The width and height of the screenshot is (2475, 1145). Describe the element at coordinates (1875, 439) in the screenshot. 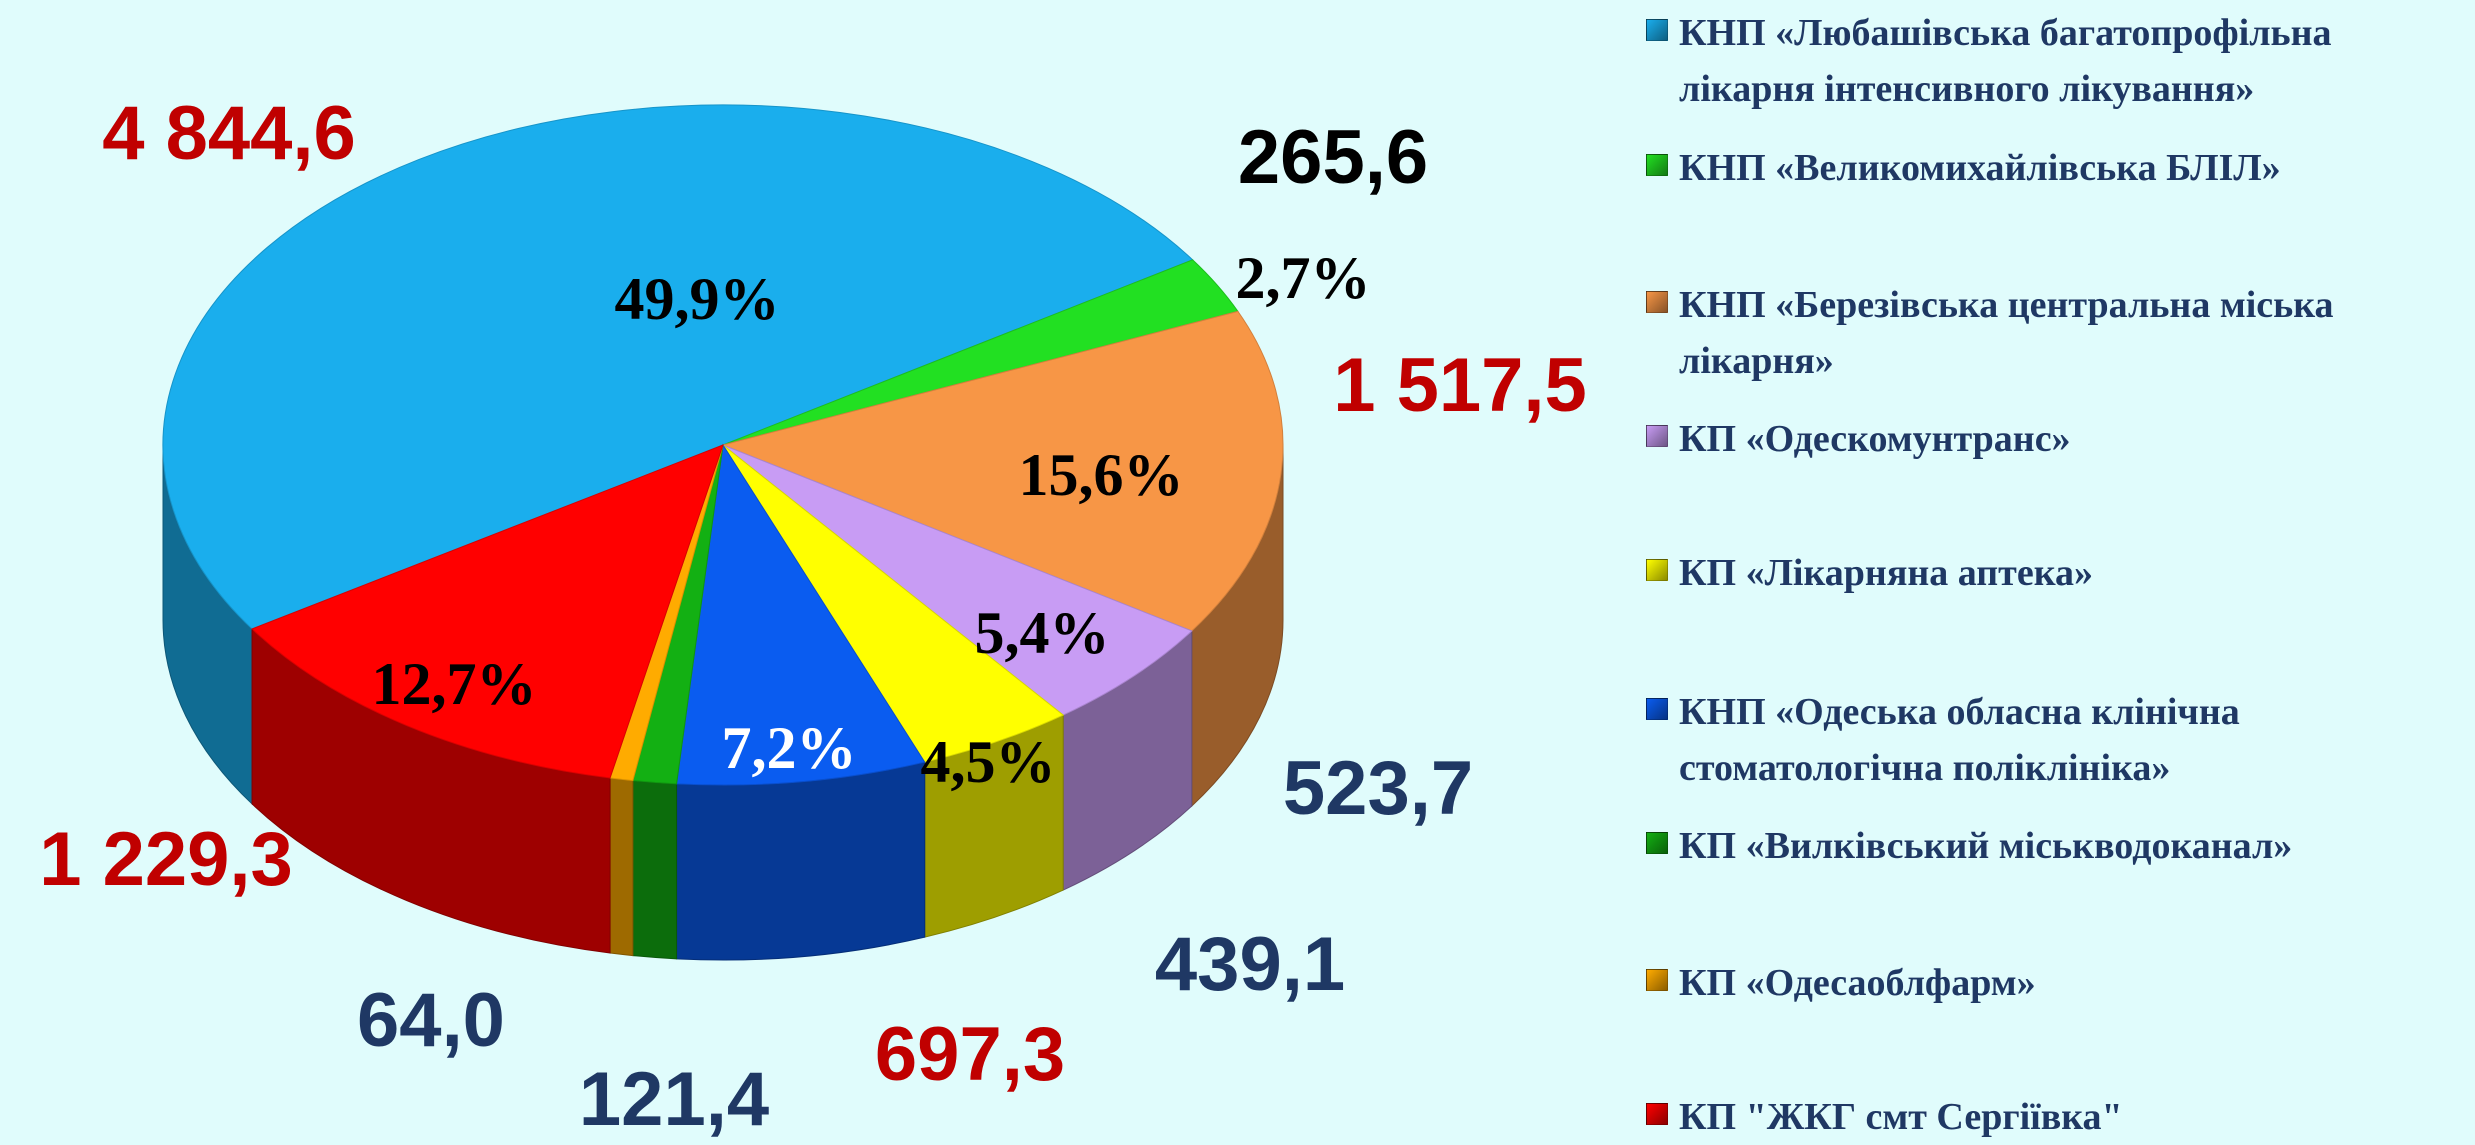

I see `legend-label: КП «Одескомунтранс»` at that location.